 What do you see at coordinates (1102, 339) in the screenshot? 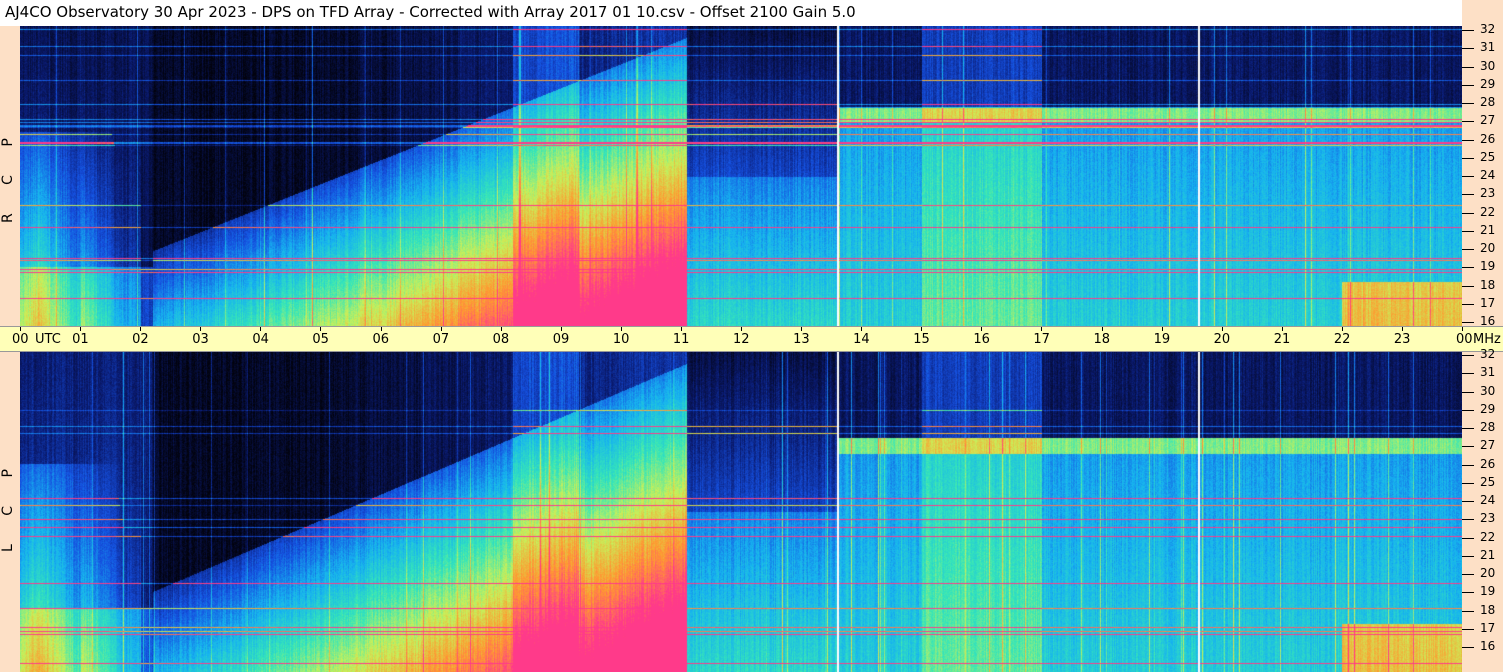
I see `time-tick-label: 18` at bounding box center [1102, 339].